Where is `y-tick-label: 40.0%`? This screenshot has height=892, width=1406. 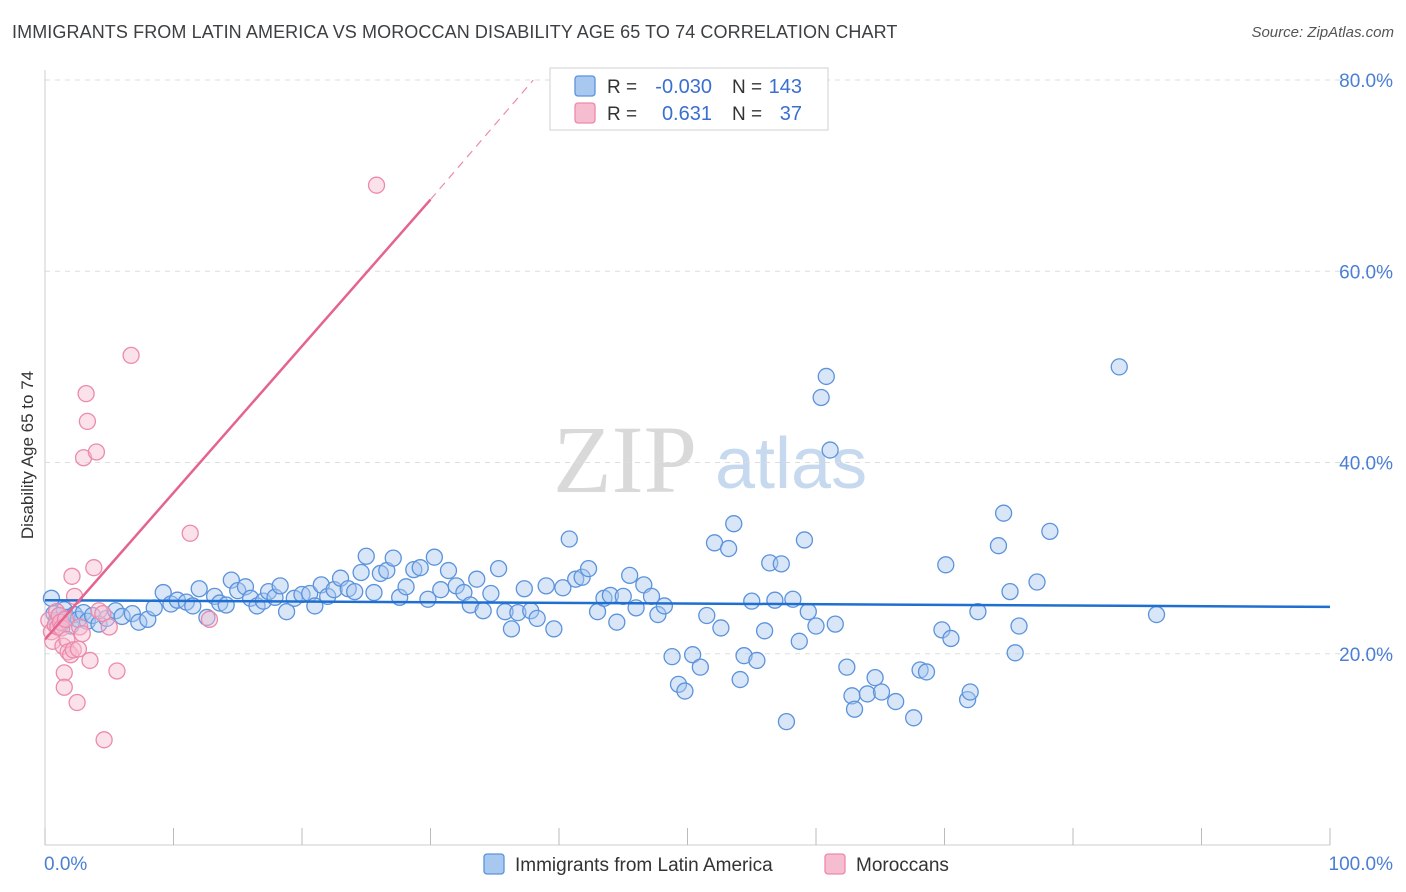
y-tick-label: 40.0% is located at coordinates (1366, 464).